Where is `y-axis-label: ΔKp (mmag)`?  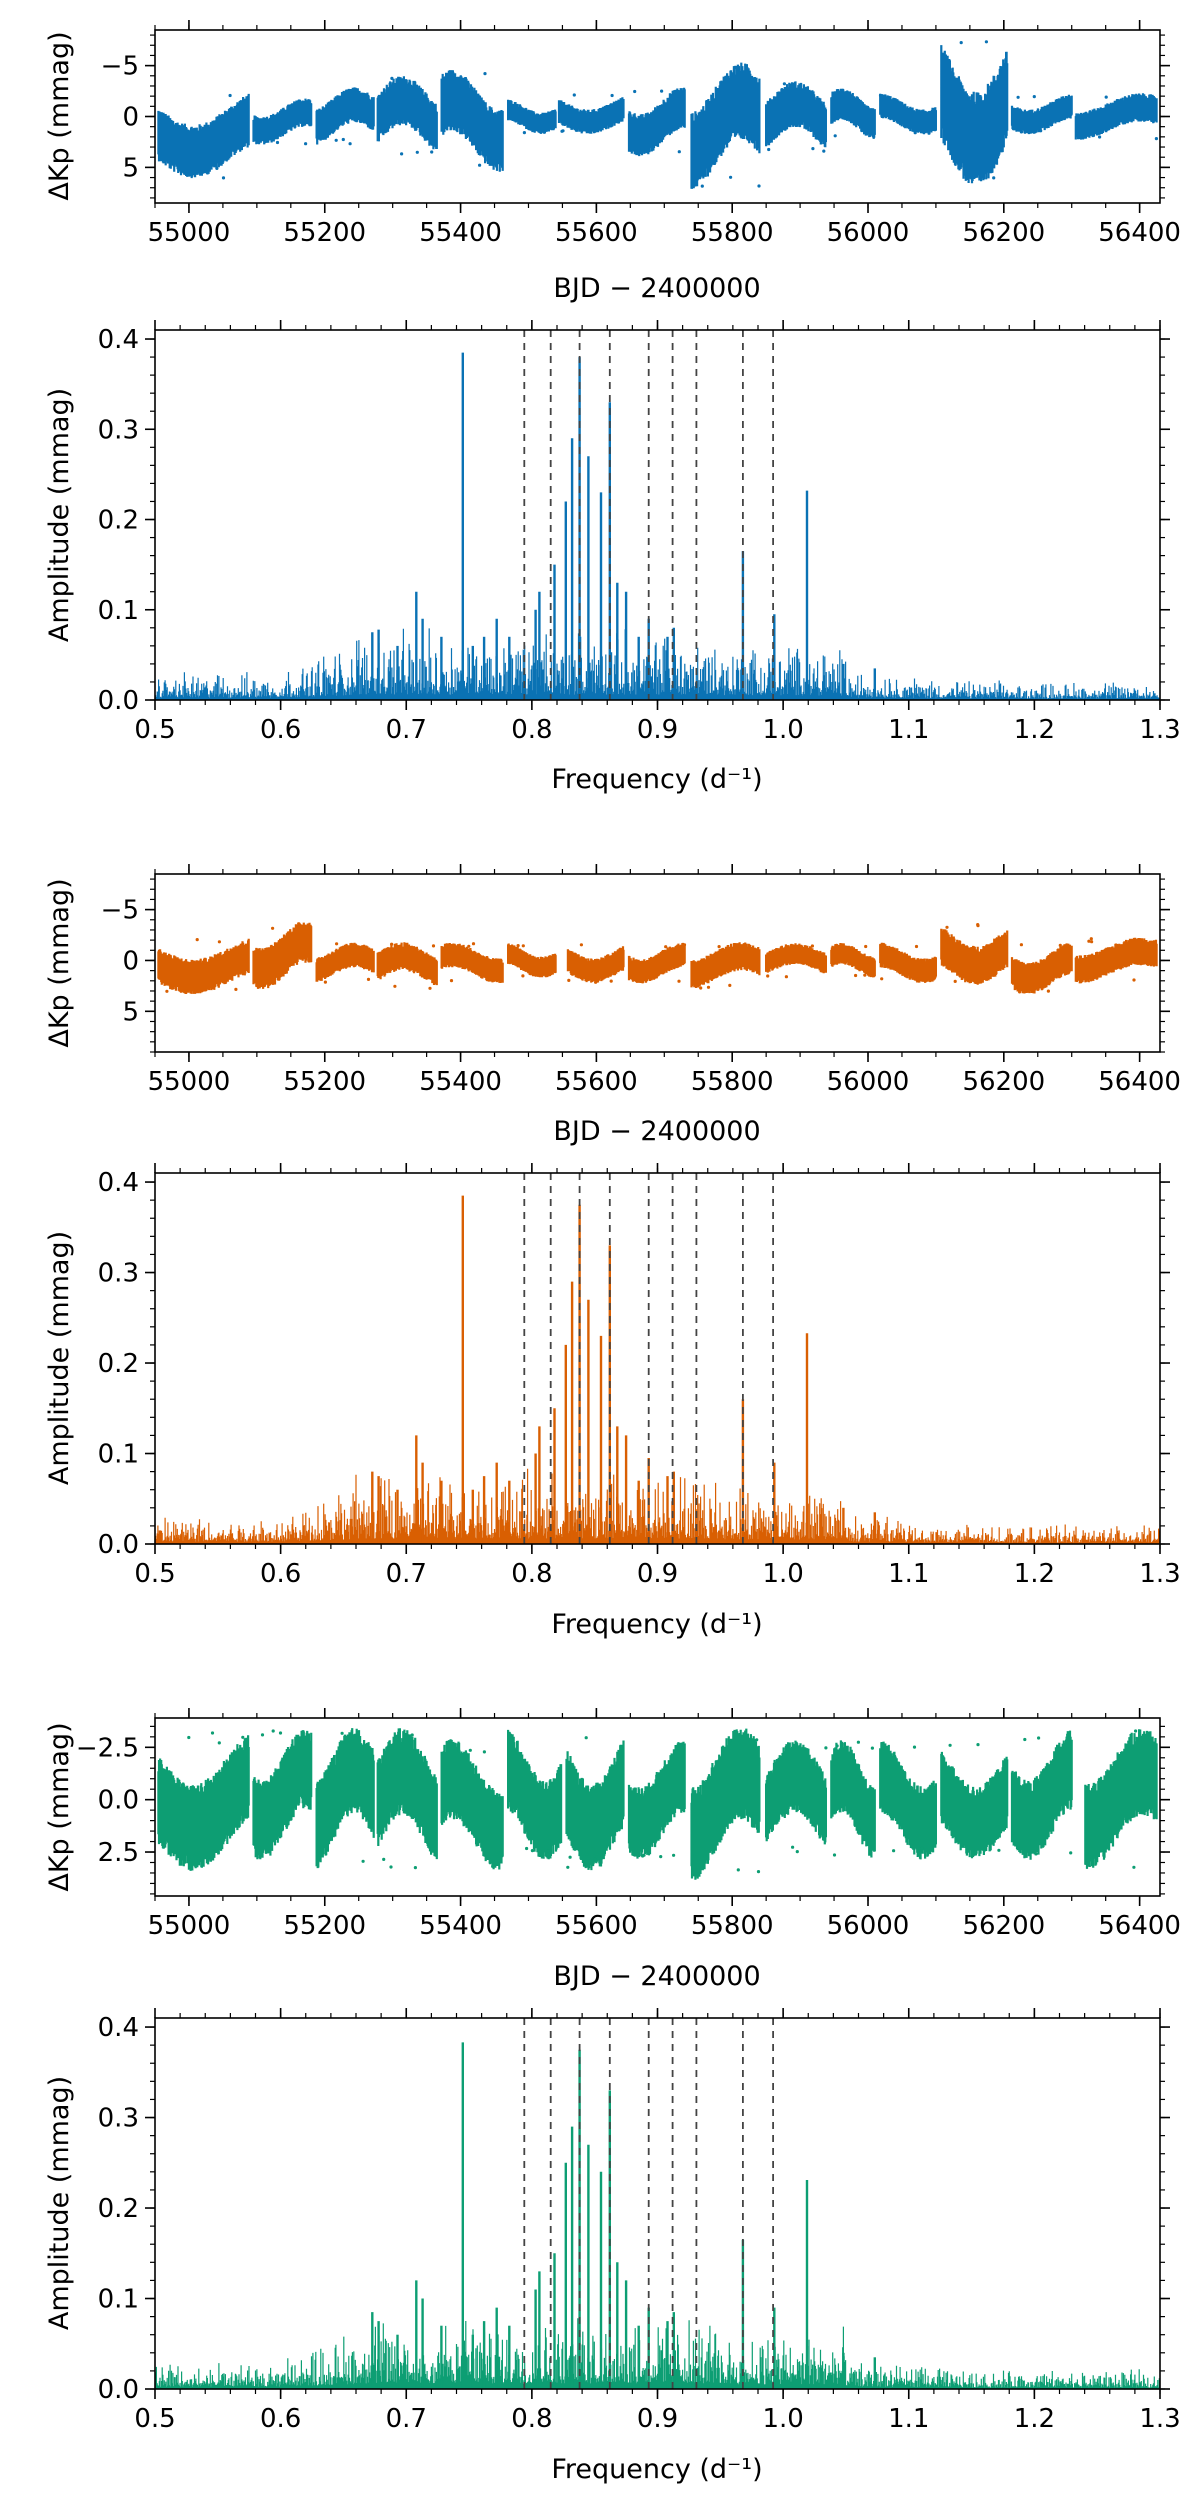 y-axis-label: ΔKp (mmag) is located at coordinates (59, 962).